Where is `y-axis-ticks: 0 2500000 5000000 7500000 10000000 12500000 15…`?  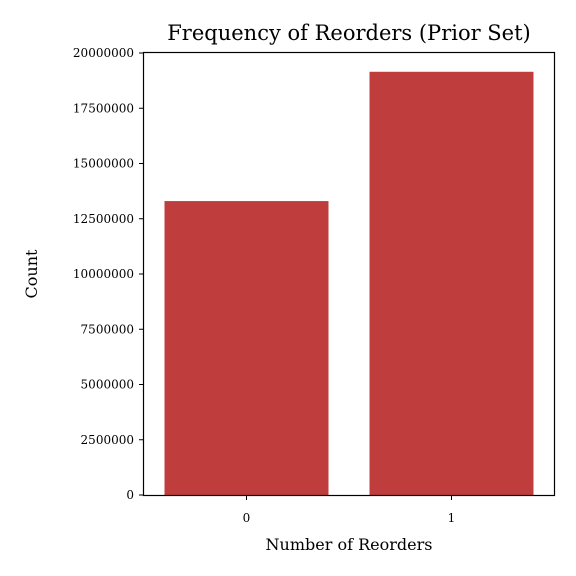 y-axis-ticks: 0 2500000 5000000 7500000 10000000 12500000 15… is located at coordinates (108, 274).